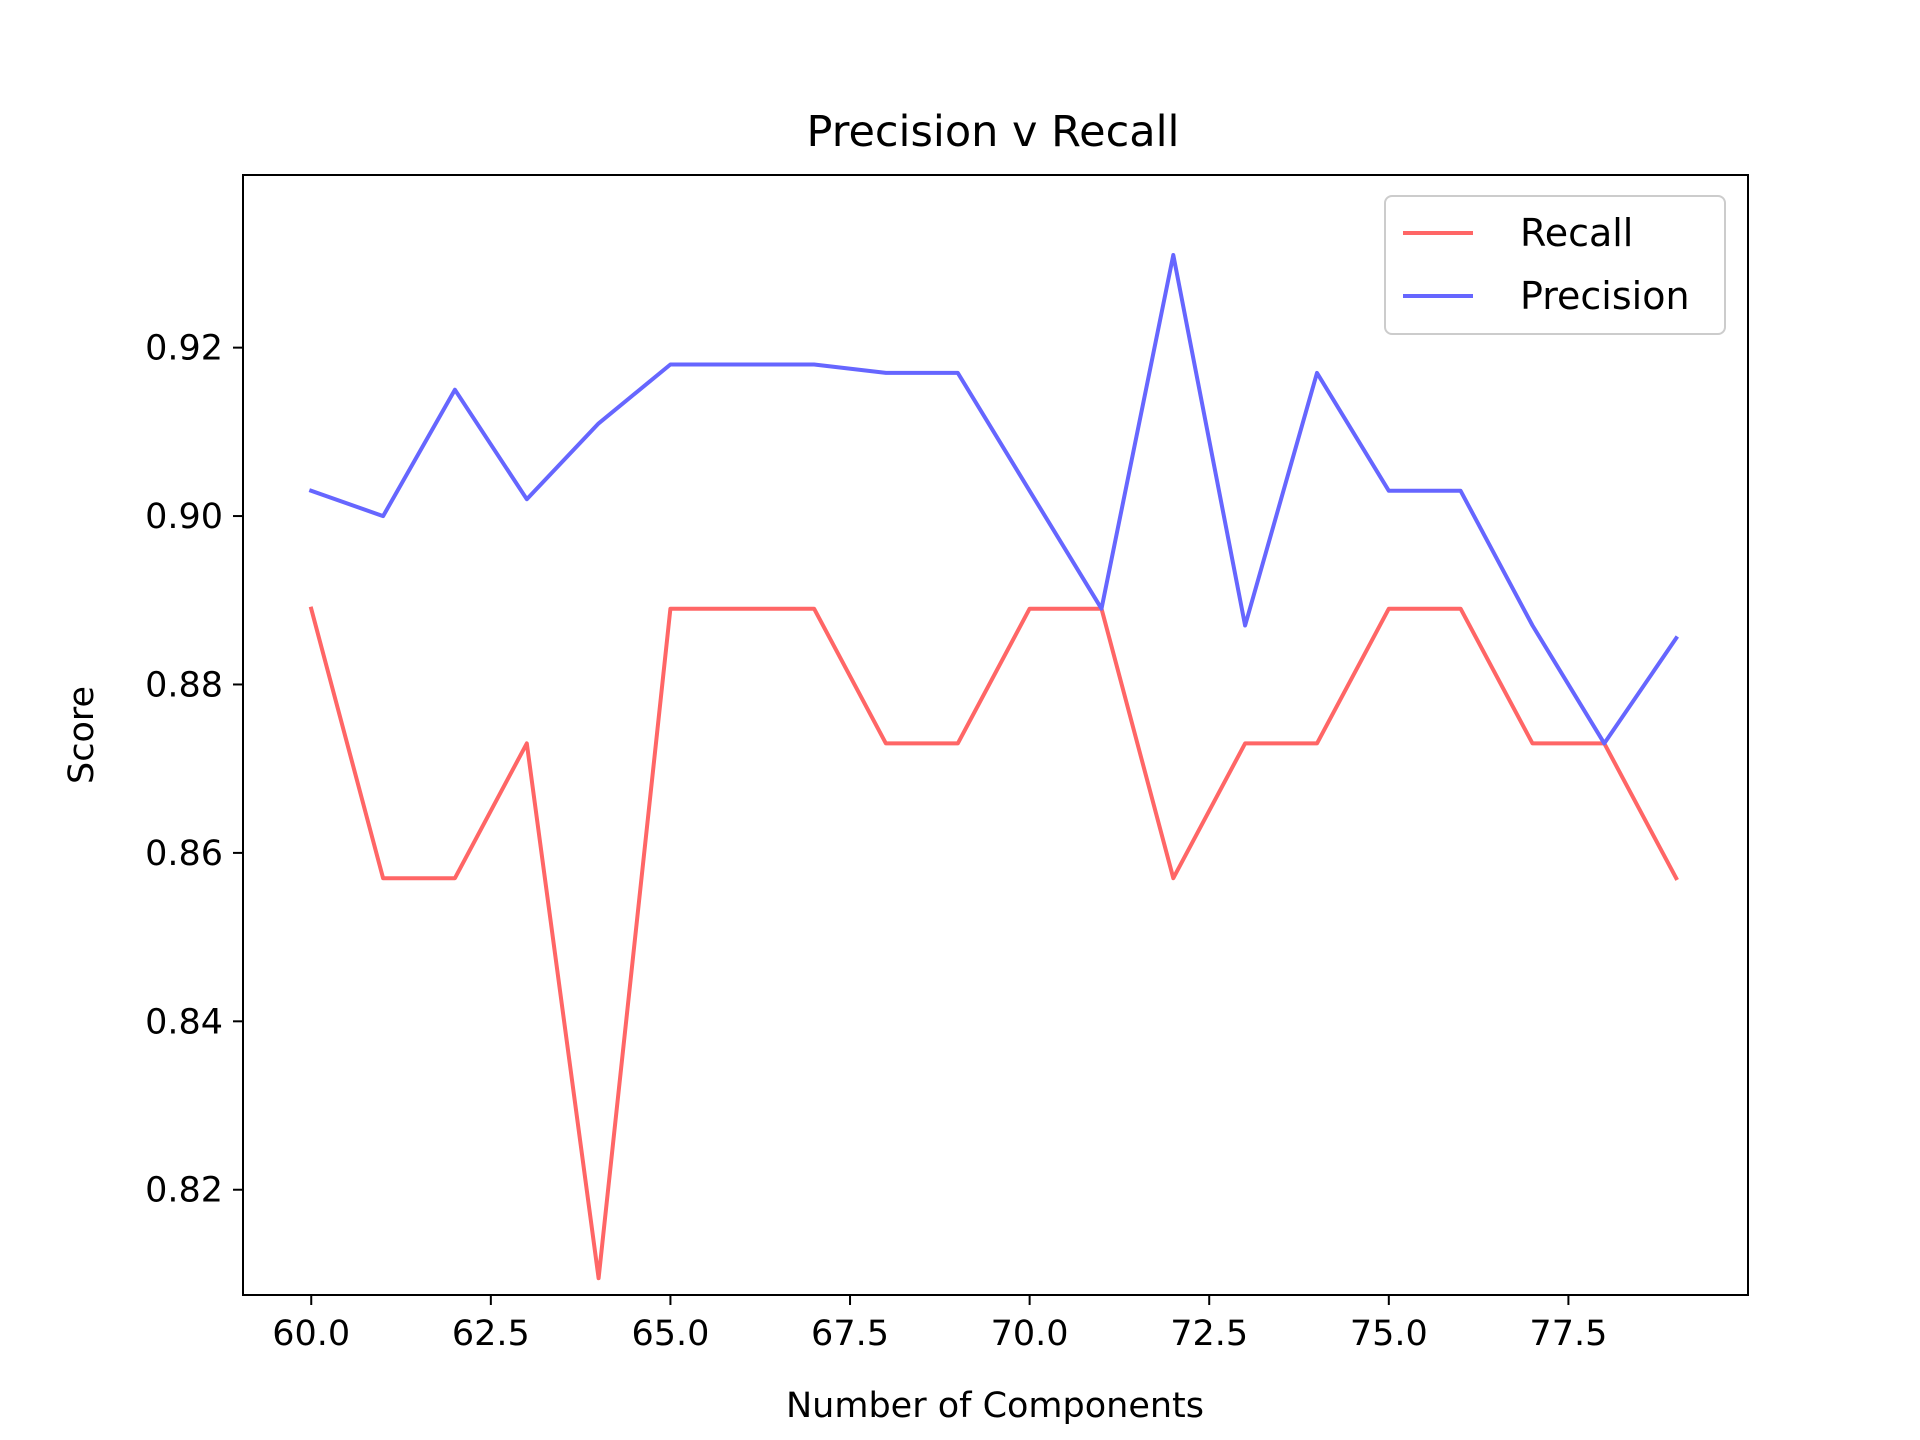  I want to click on x-axis: 60.0 62.5 65.0 67.5 70.0 72.5 75.0 77.5, so click(939, 1324).